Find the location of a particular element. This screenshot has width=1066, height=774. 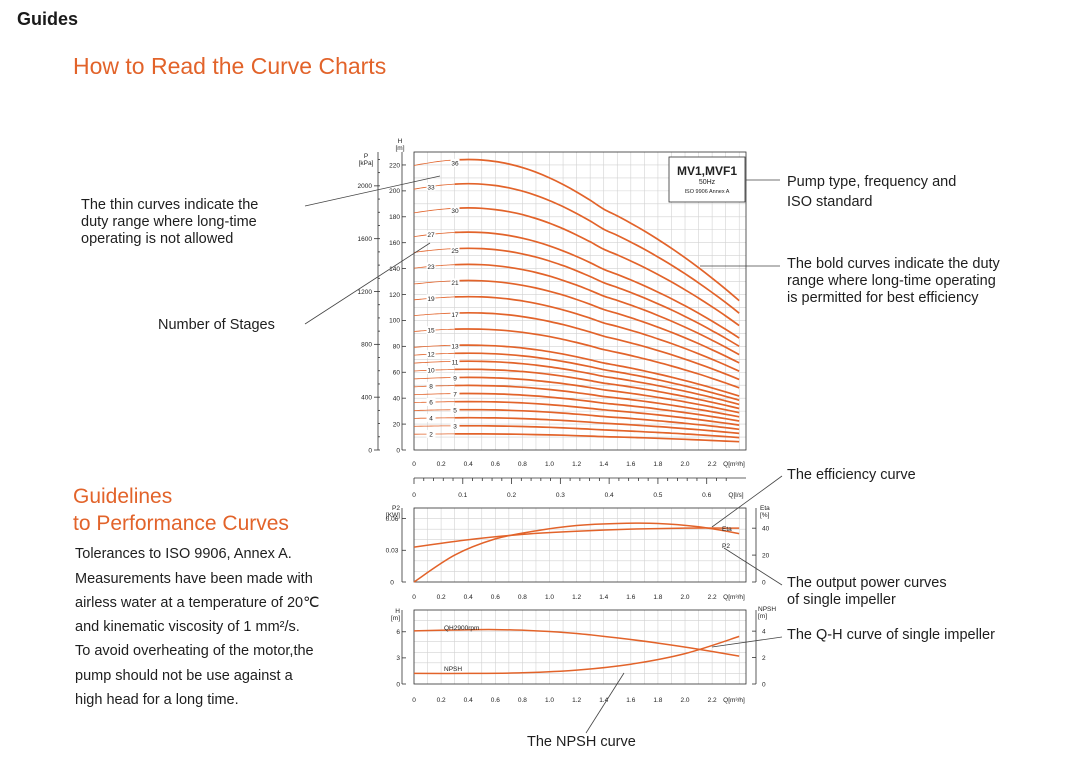

stage-label: 21 is located at coordinates (455, 283).